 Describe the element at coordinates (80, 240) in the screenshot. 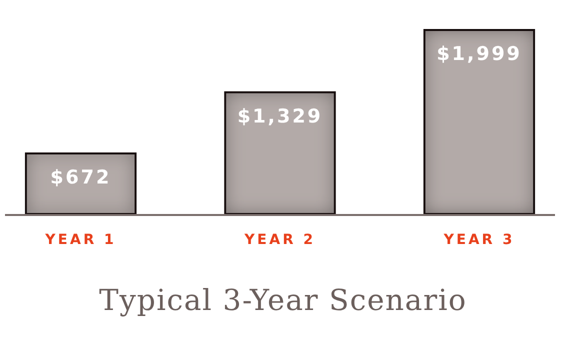

I see `x-tick-label: YEAR 1` at that location.